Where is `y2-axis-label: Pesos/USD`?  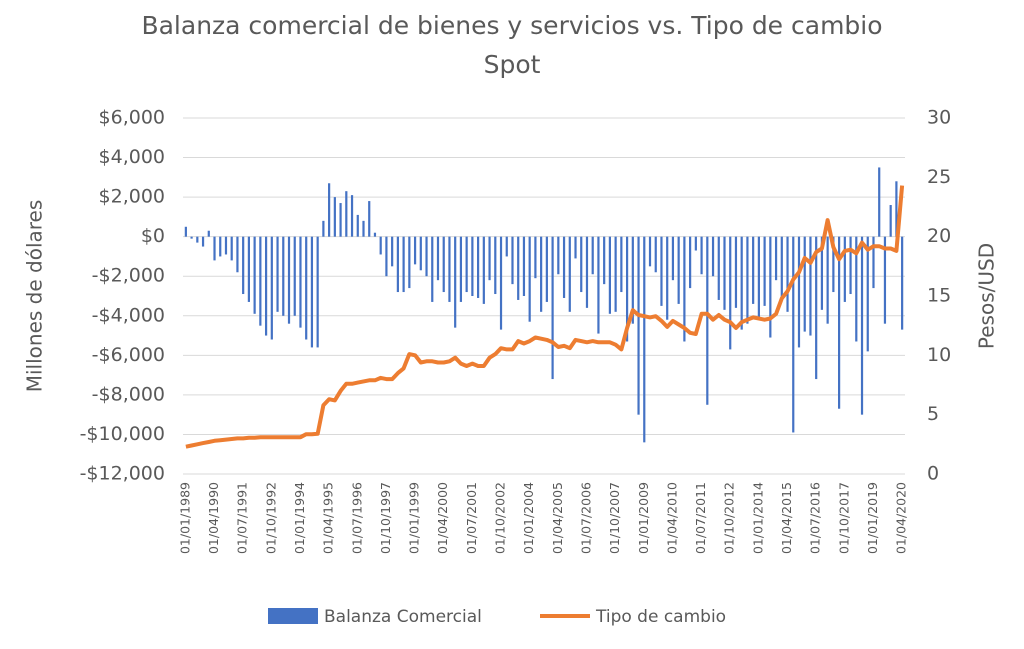 y2-axis-label: Pesos/USD is located at coordinates (987, 296).